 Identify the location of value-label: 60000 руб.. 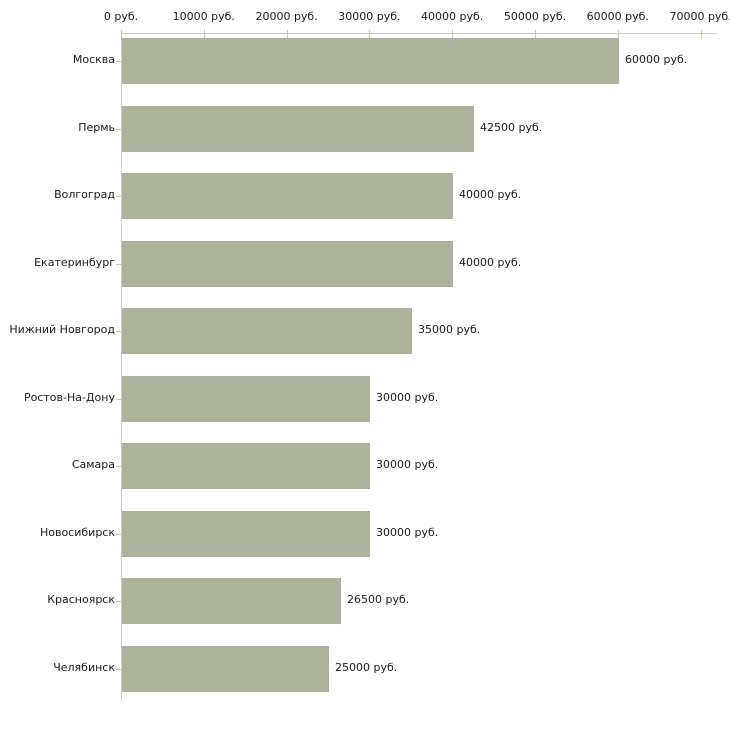
(656, 59).